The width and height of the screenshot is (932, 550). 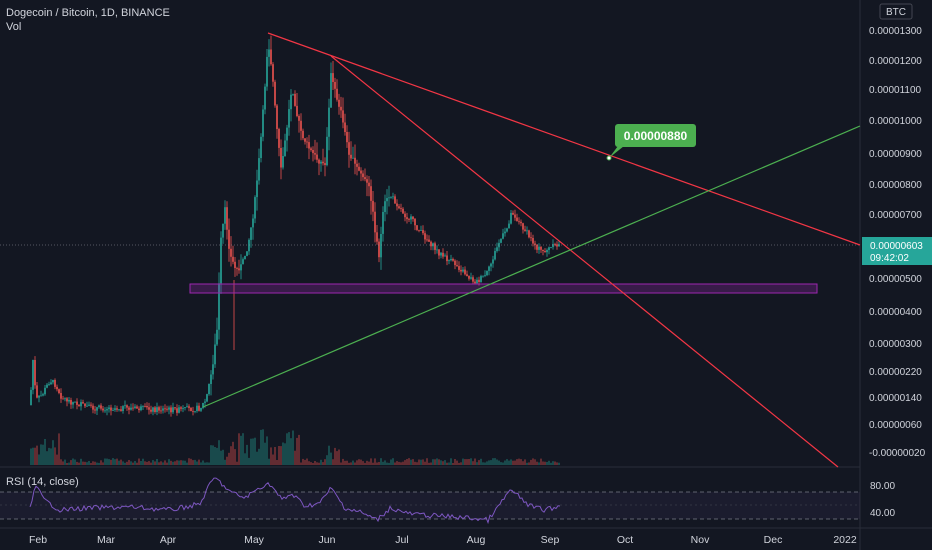 I want to click on time-tick-label: Jun, so click(x=327, y=540).